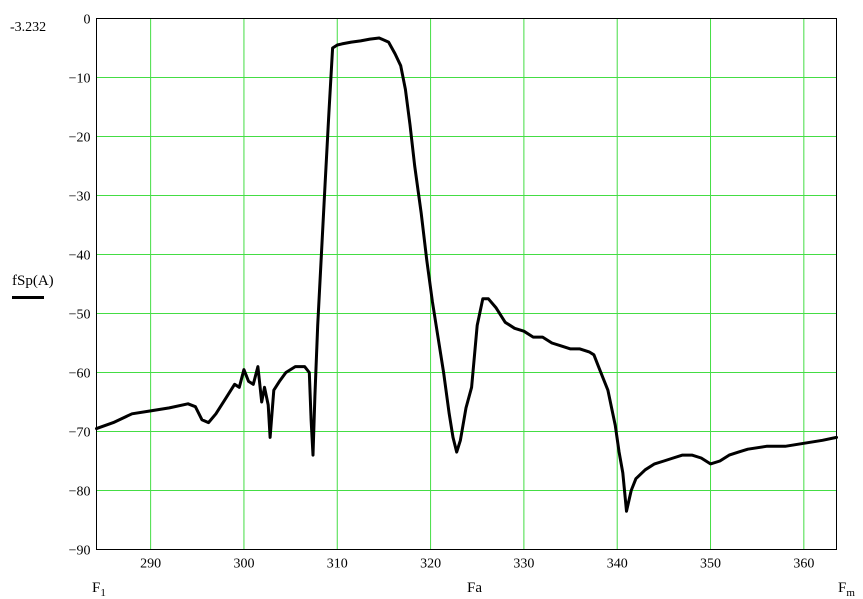  What do you see at coordinates (80, 197) in the screenshot?
I see `y-tick-label: −30` at bounding box center [80, 197].